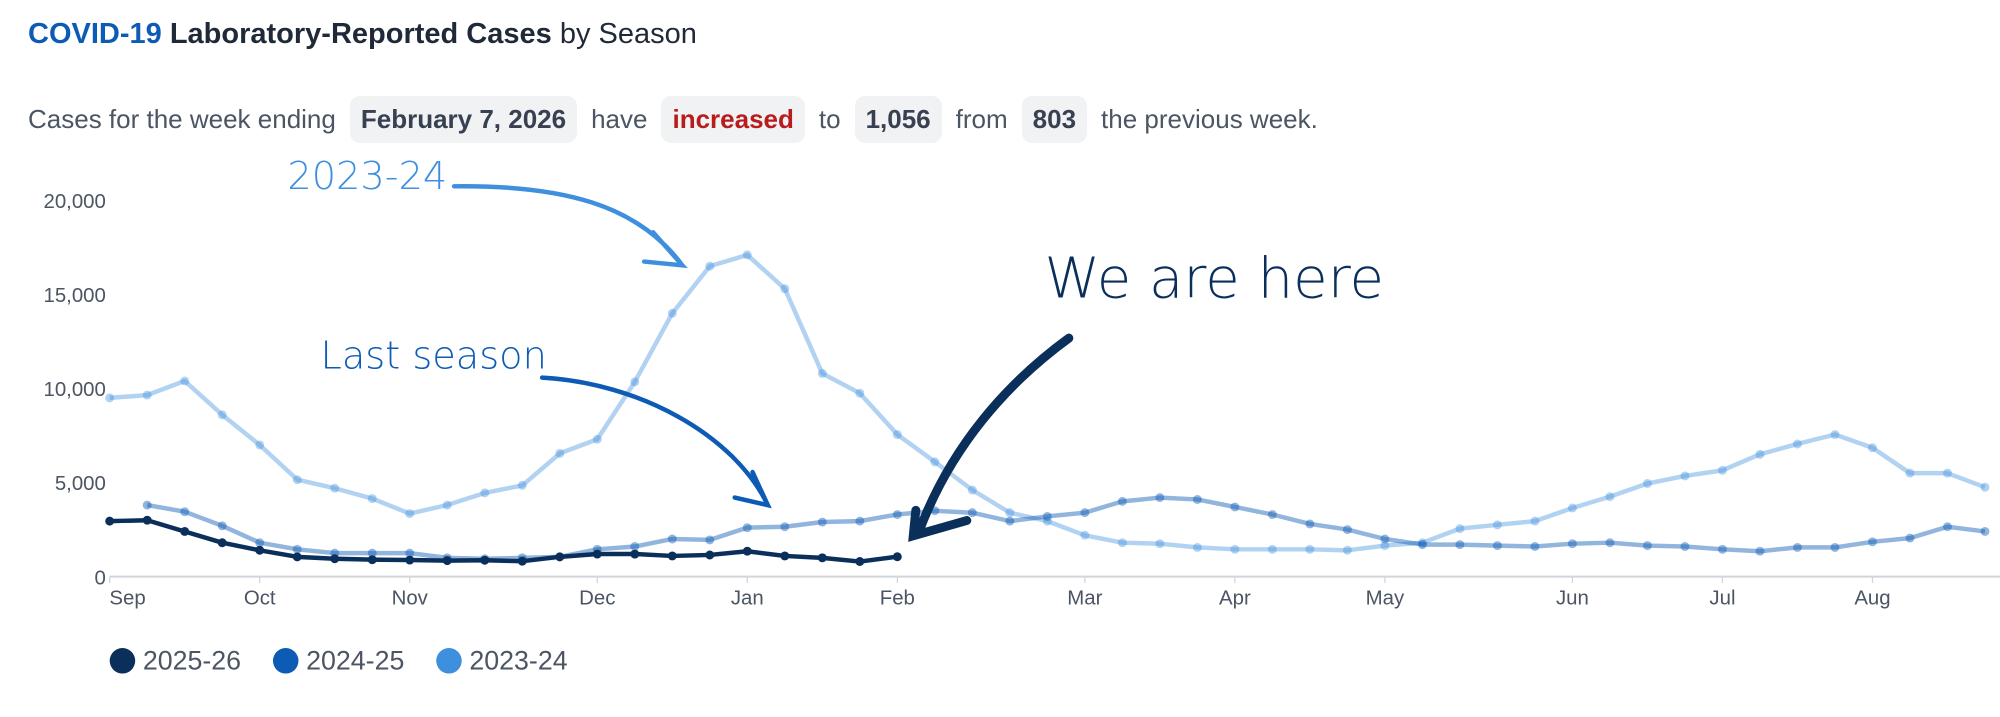  Describe the element at coordinates (74, 390) in the screenshot. I see `y-tick-label: 10,000` at that location.